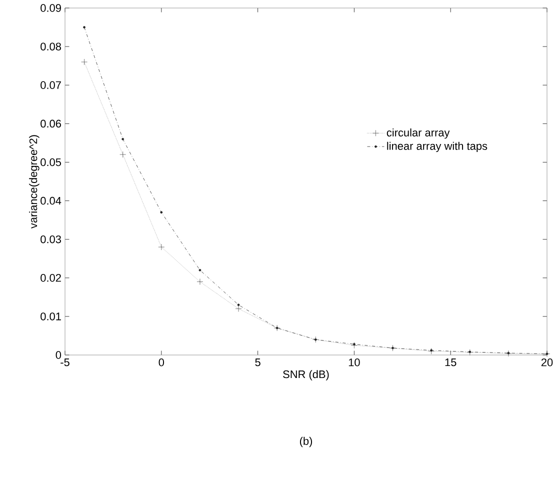 The height and width of the screenshot is (477, 560). What do you see at coordinates (50, 239) in the screenshot?
I see `y-tick-label: 0.03` at bounding box center [50, 239].